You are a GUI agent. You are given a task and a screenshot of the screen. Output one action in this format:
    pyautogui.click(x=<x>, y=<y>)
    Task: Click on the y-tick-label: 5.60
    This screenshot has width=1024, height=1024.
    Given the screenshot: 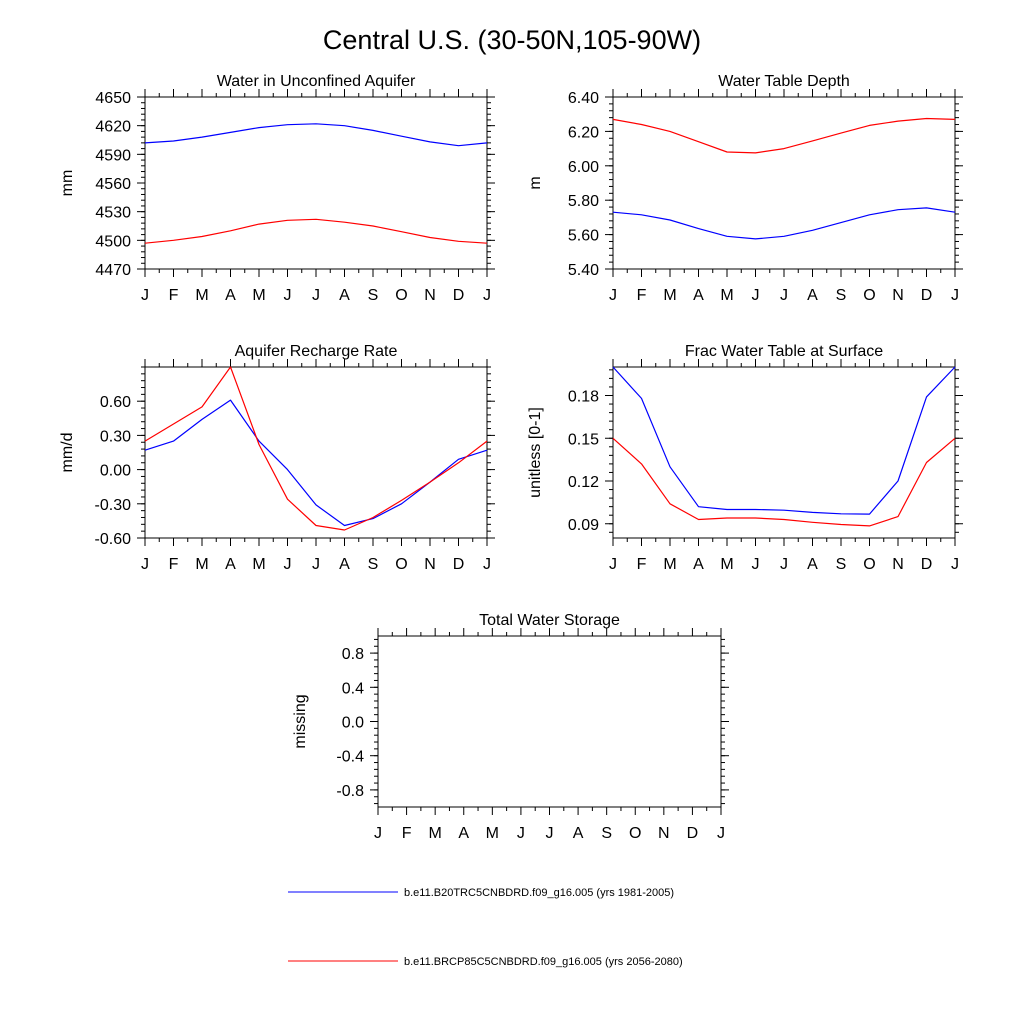 What is the action you would take?
    pyautogui.click(x=583, y=236)
    